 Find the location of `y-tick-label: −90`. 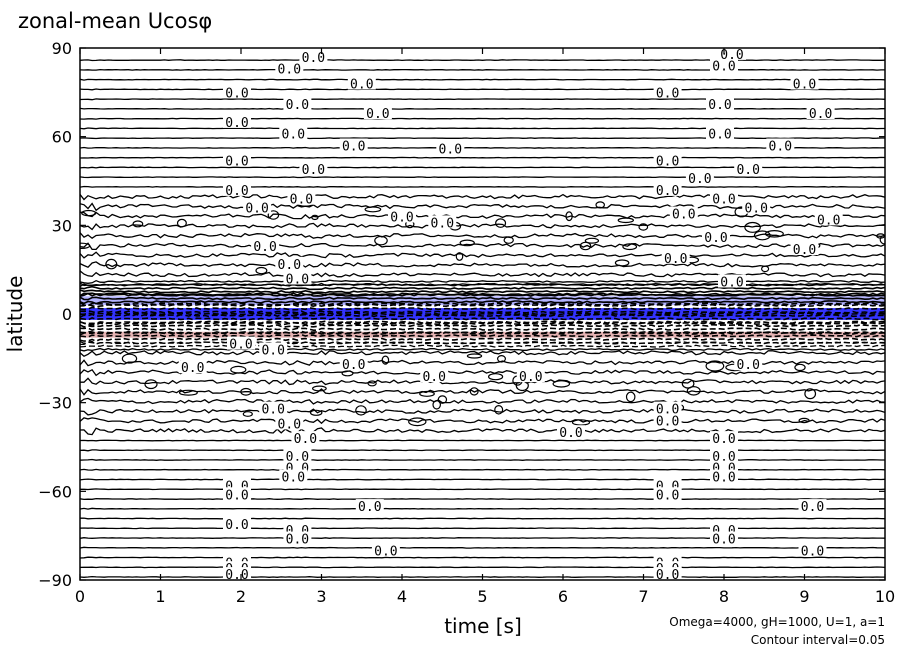

y-tick-label: −90 is located at coordinates (55, 580).